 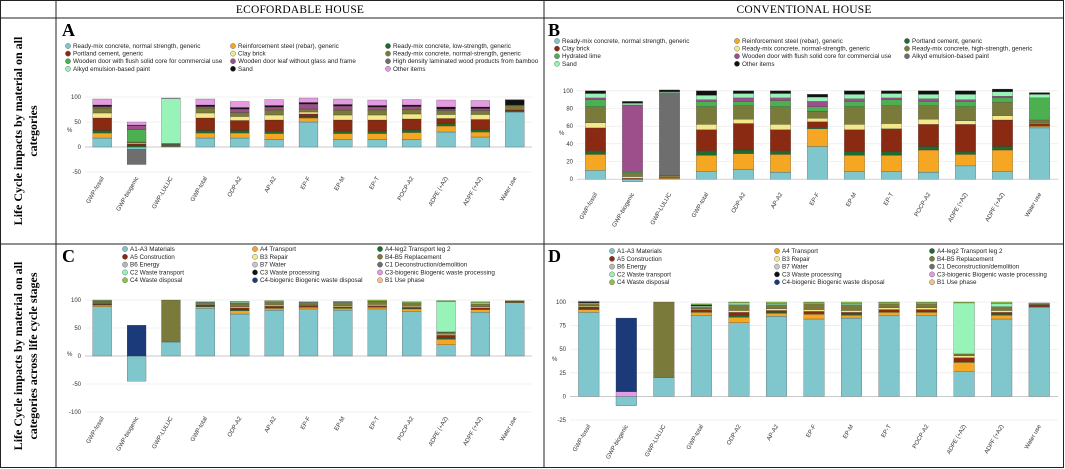 I want to click on y-tick-label: 50, so click(x=562, y=350).